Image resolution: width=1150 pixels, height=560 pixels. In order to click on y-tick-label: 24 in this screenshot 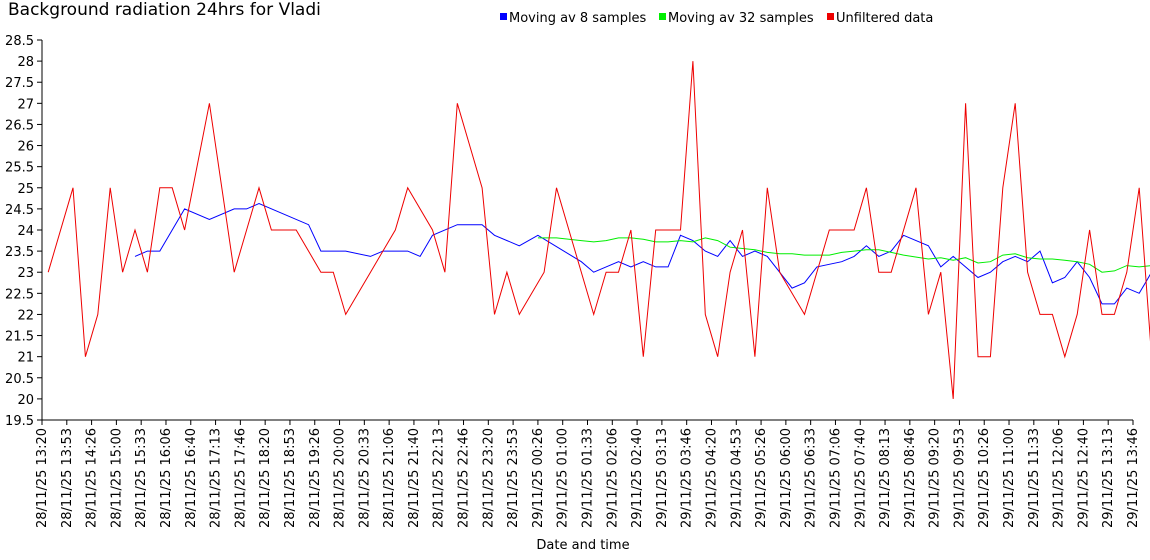, I will do `click(25, 231)`.